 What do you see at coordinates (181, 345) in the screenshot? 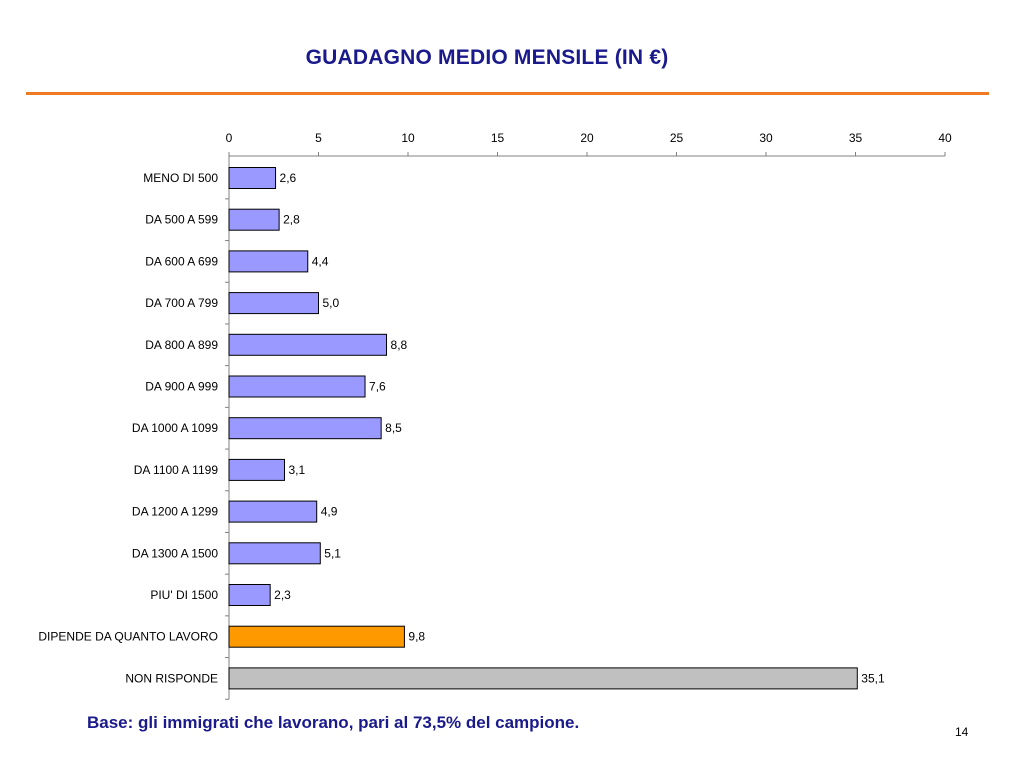
I see `category-label: DA 800 A 899` at bounding box center [181, 345].